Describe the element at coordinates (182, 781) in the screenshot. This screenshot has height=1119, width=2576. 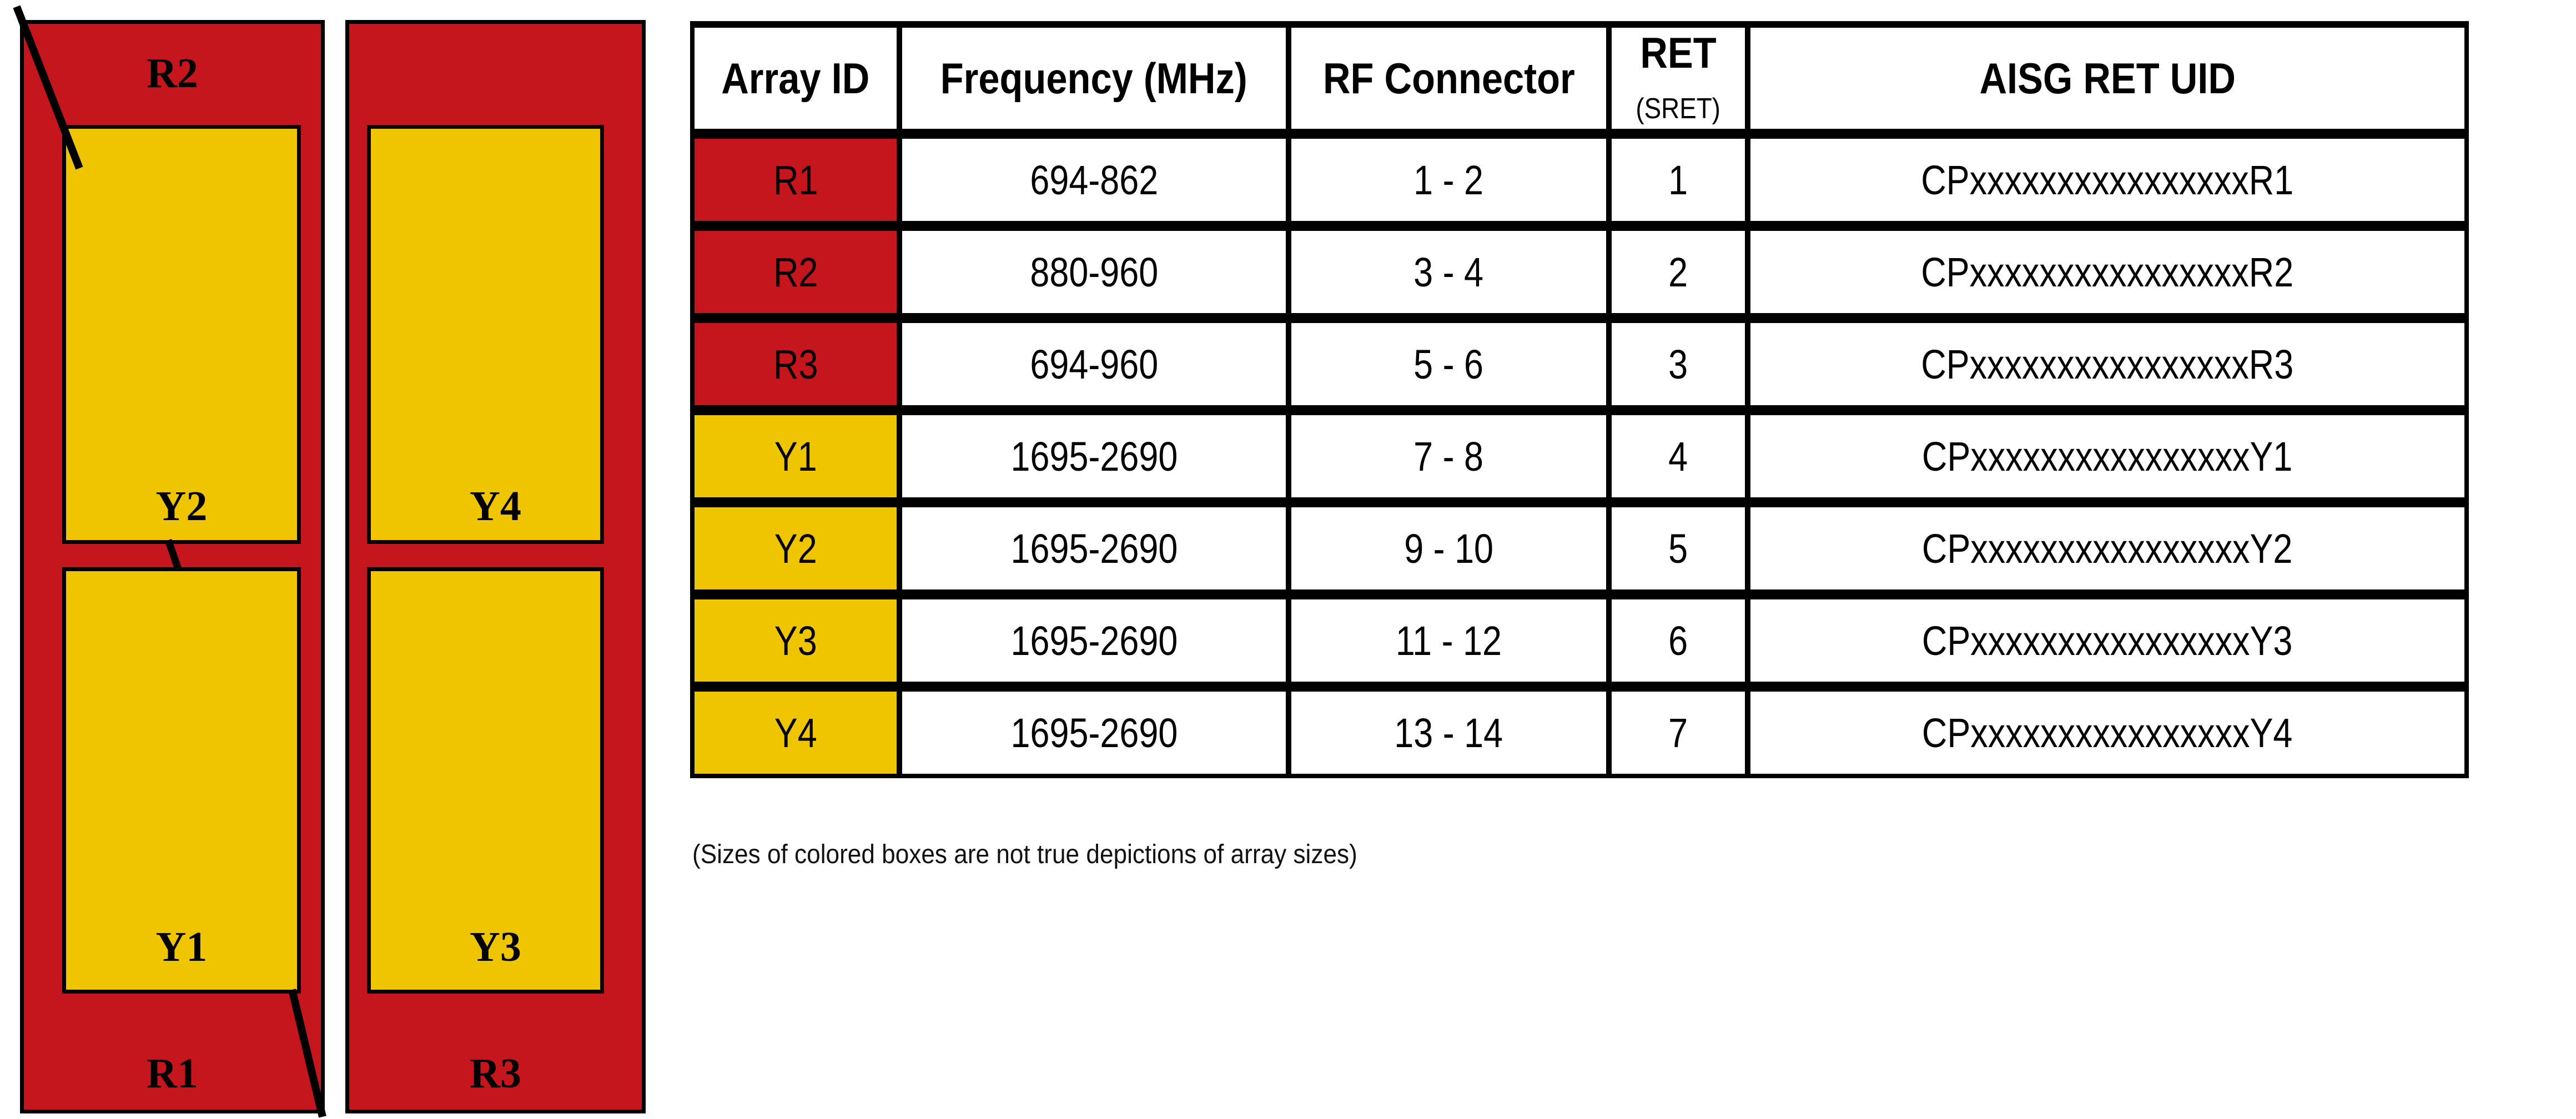
I see `array-box-y1` at that location.